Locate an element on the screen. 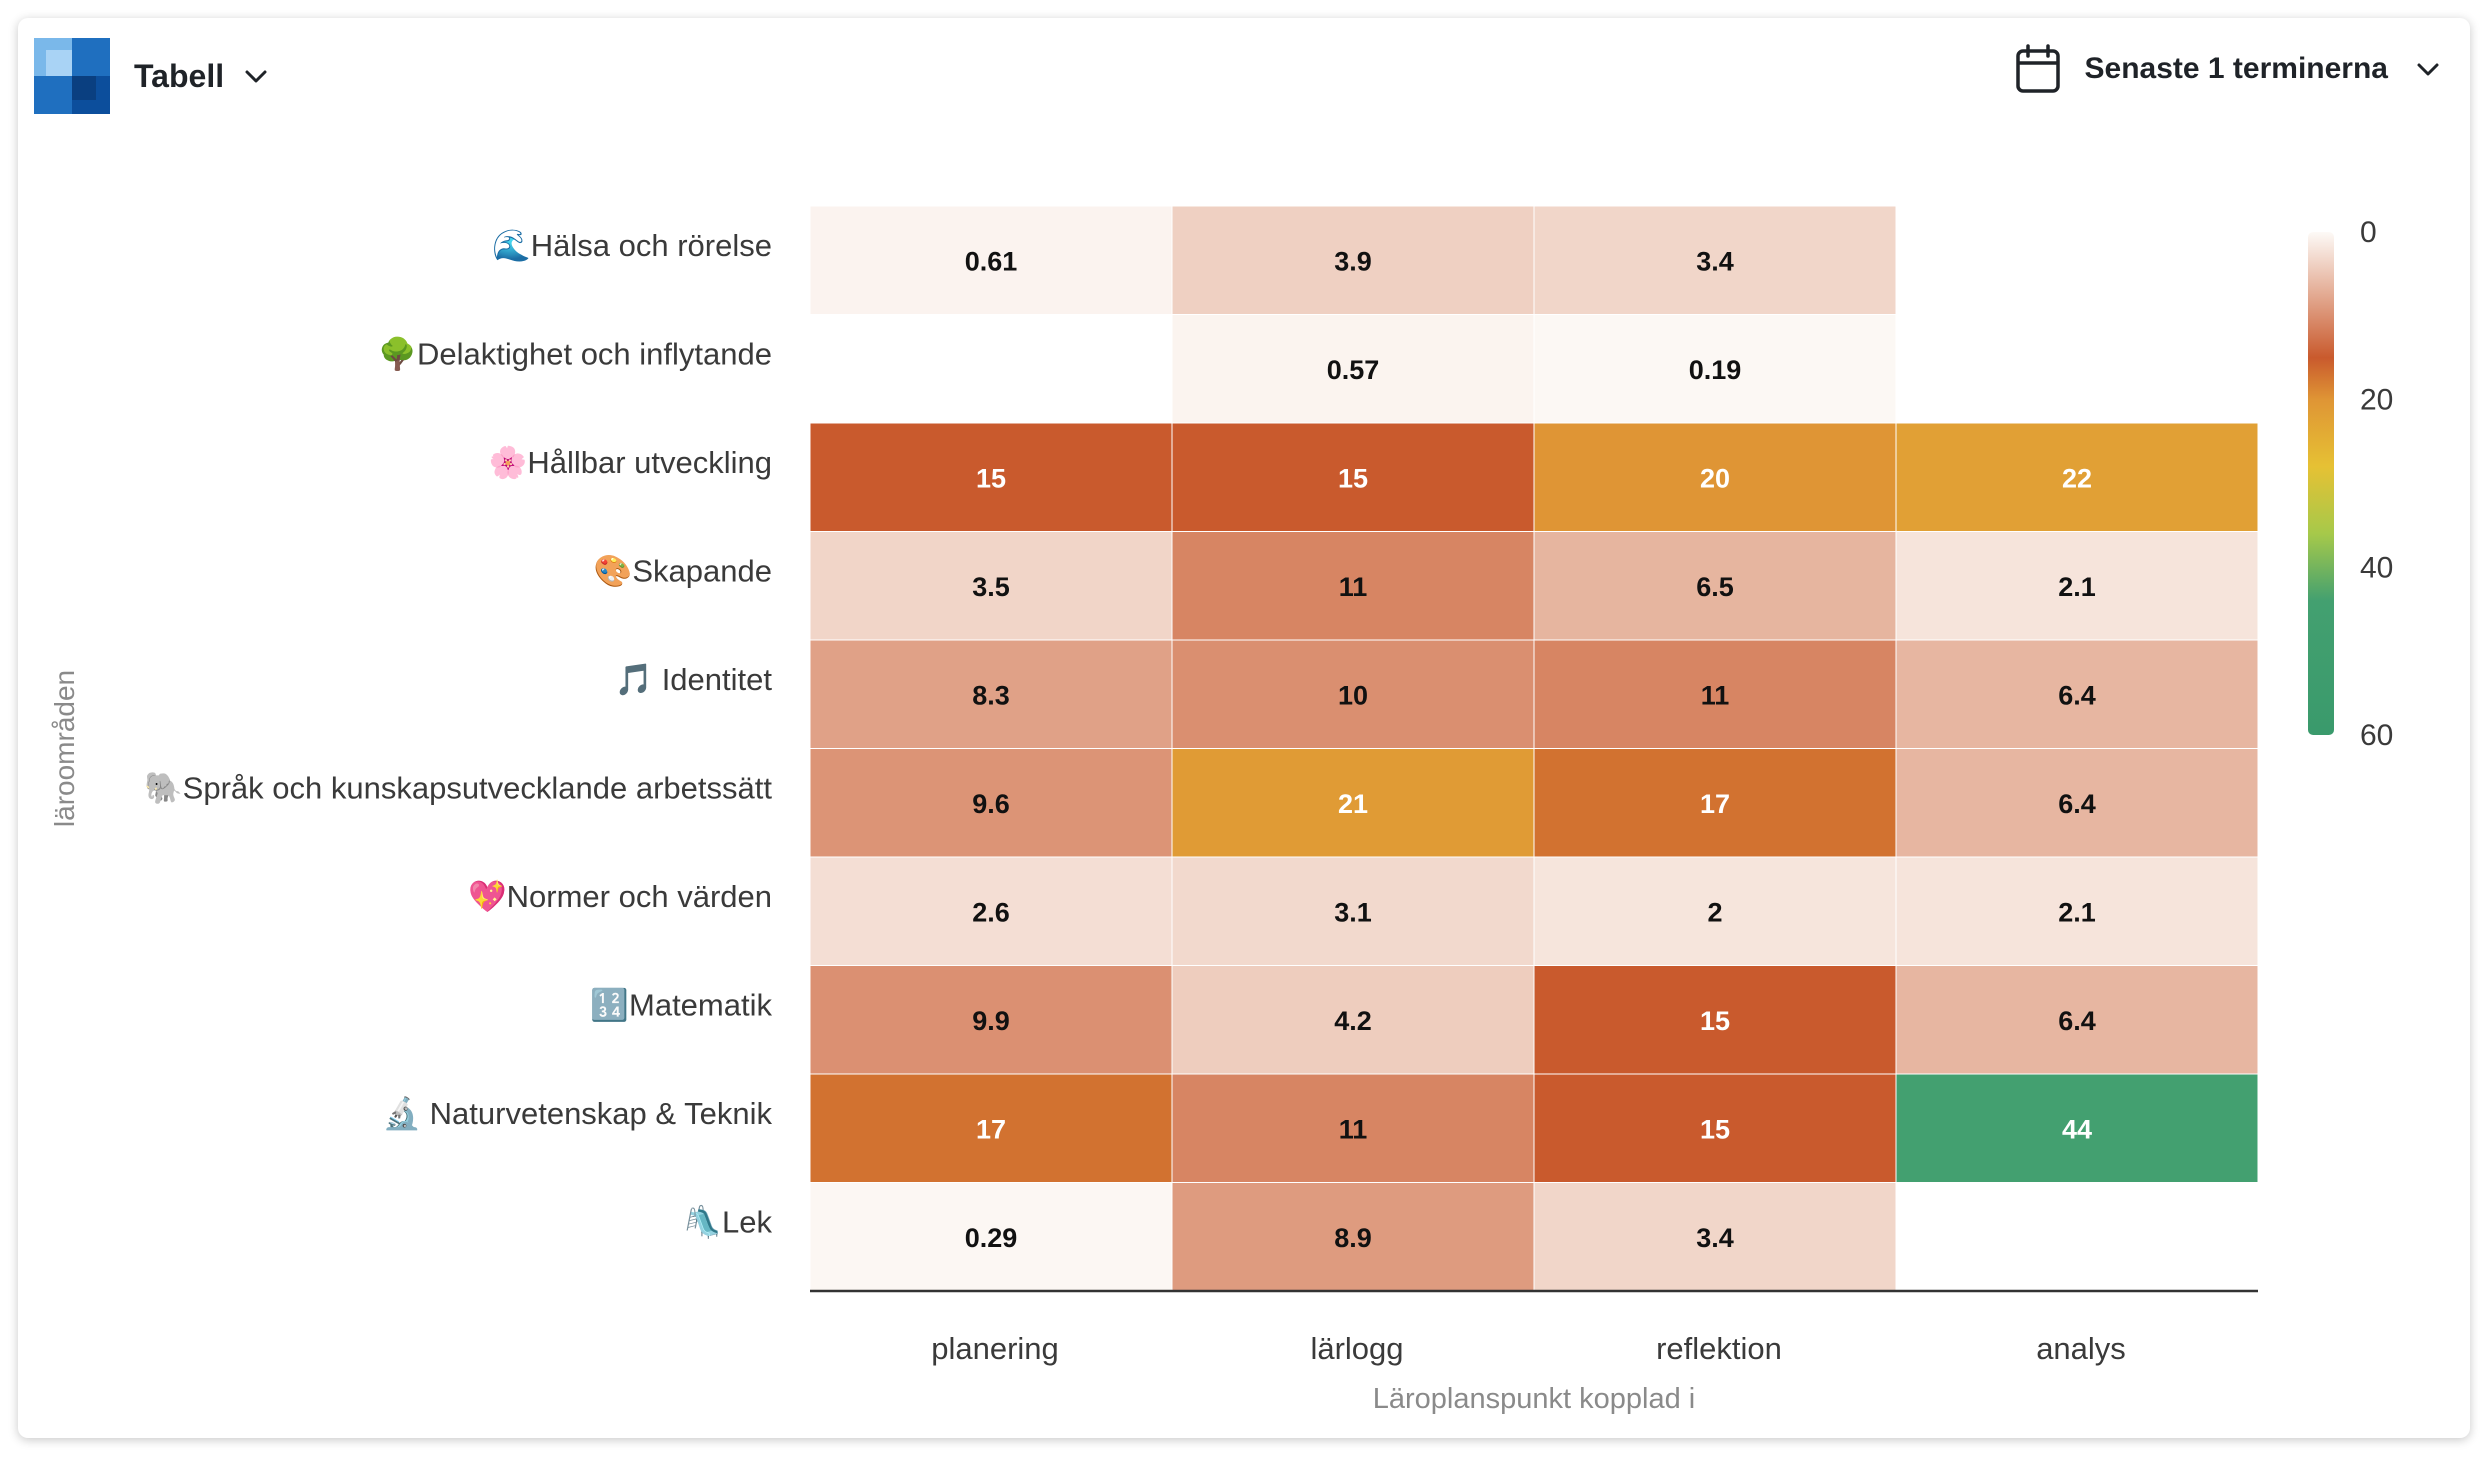  cell-value-label: 6.5 is located at coordinates (1715, 587).